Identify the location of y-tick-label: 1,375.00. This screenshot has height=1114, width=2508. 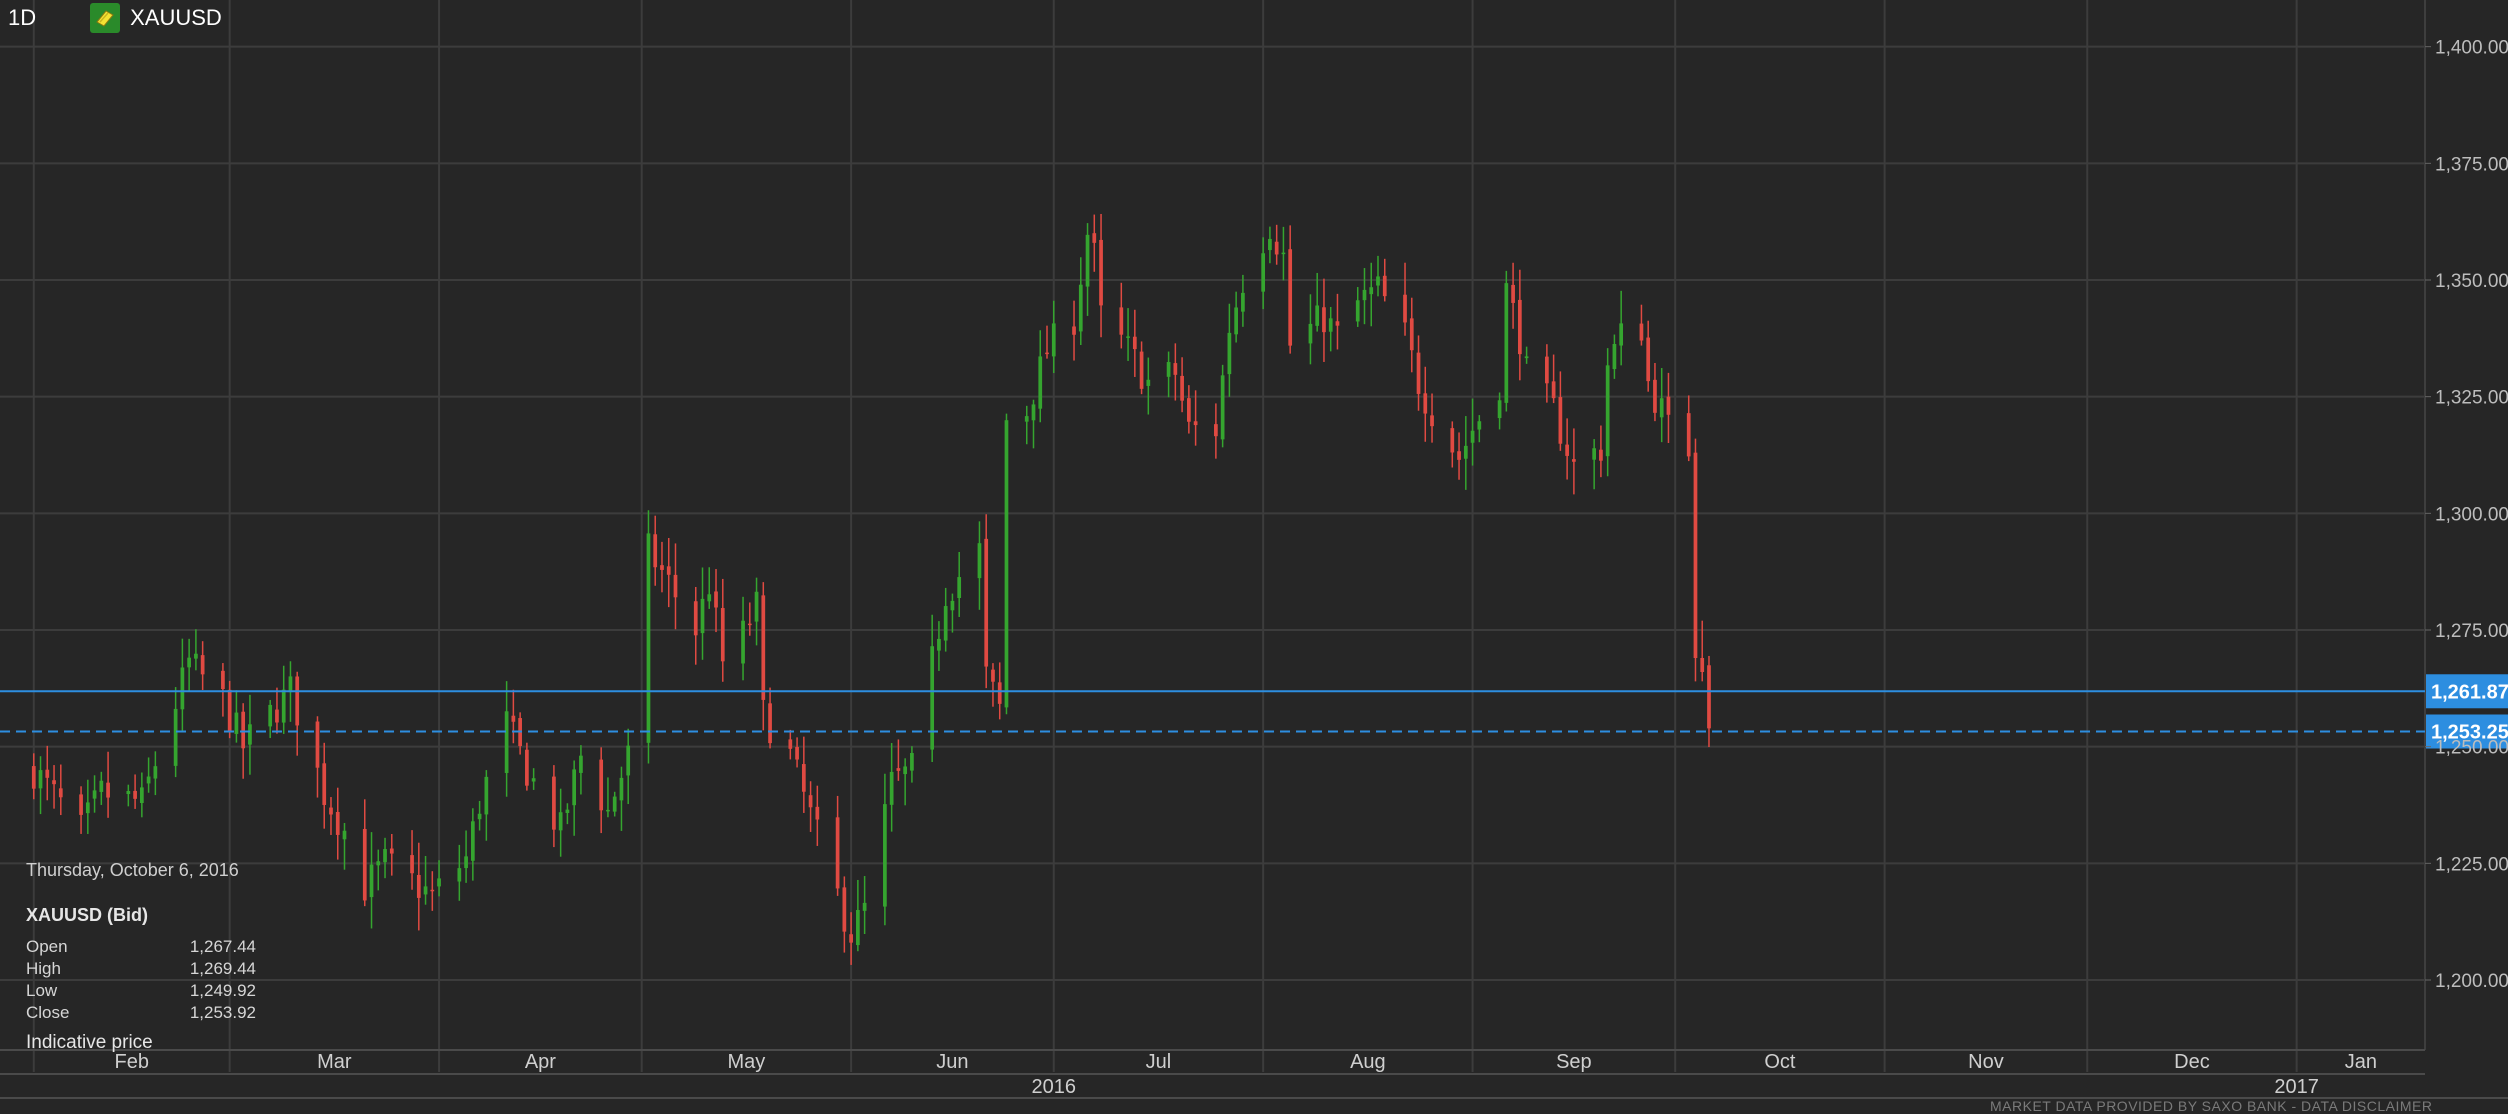
(2471, 164).